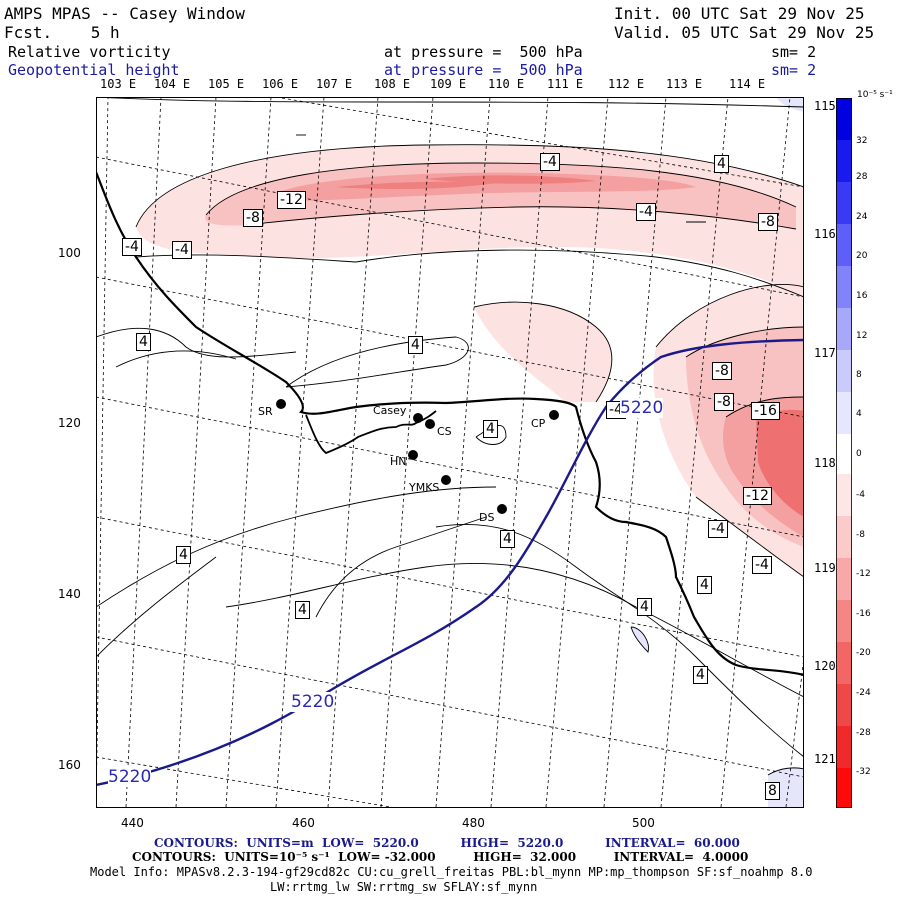  What do you see at coordinates (739, 13) in the screenshot?
I see `init-time: Init. 00 UTC Sat 29 Nov 25` at bounding box center [739, 13].